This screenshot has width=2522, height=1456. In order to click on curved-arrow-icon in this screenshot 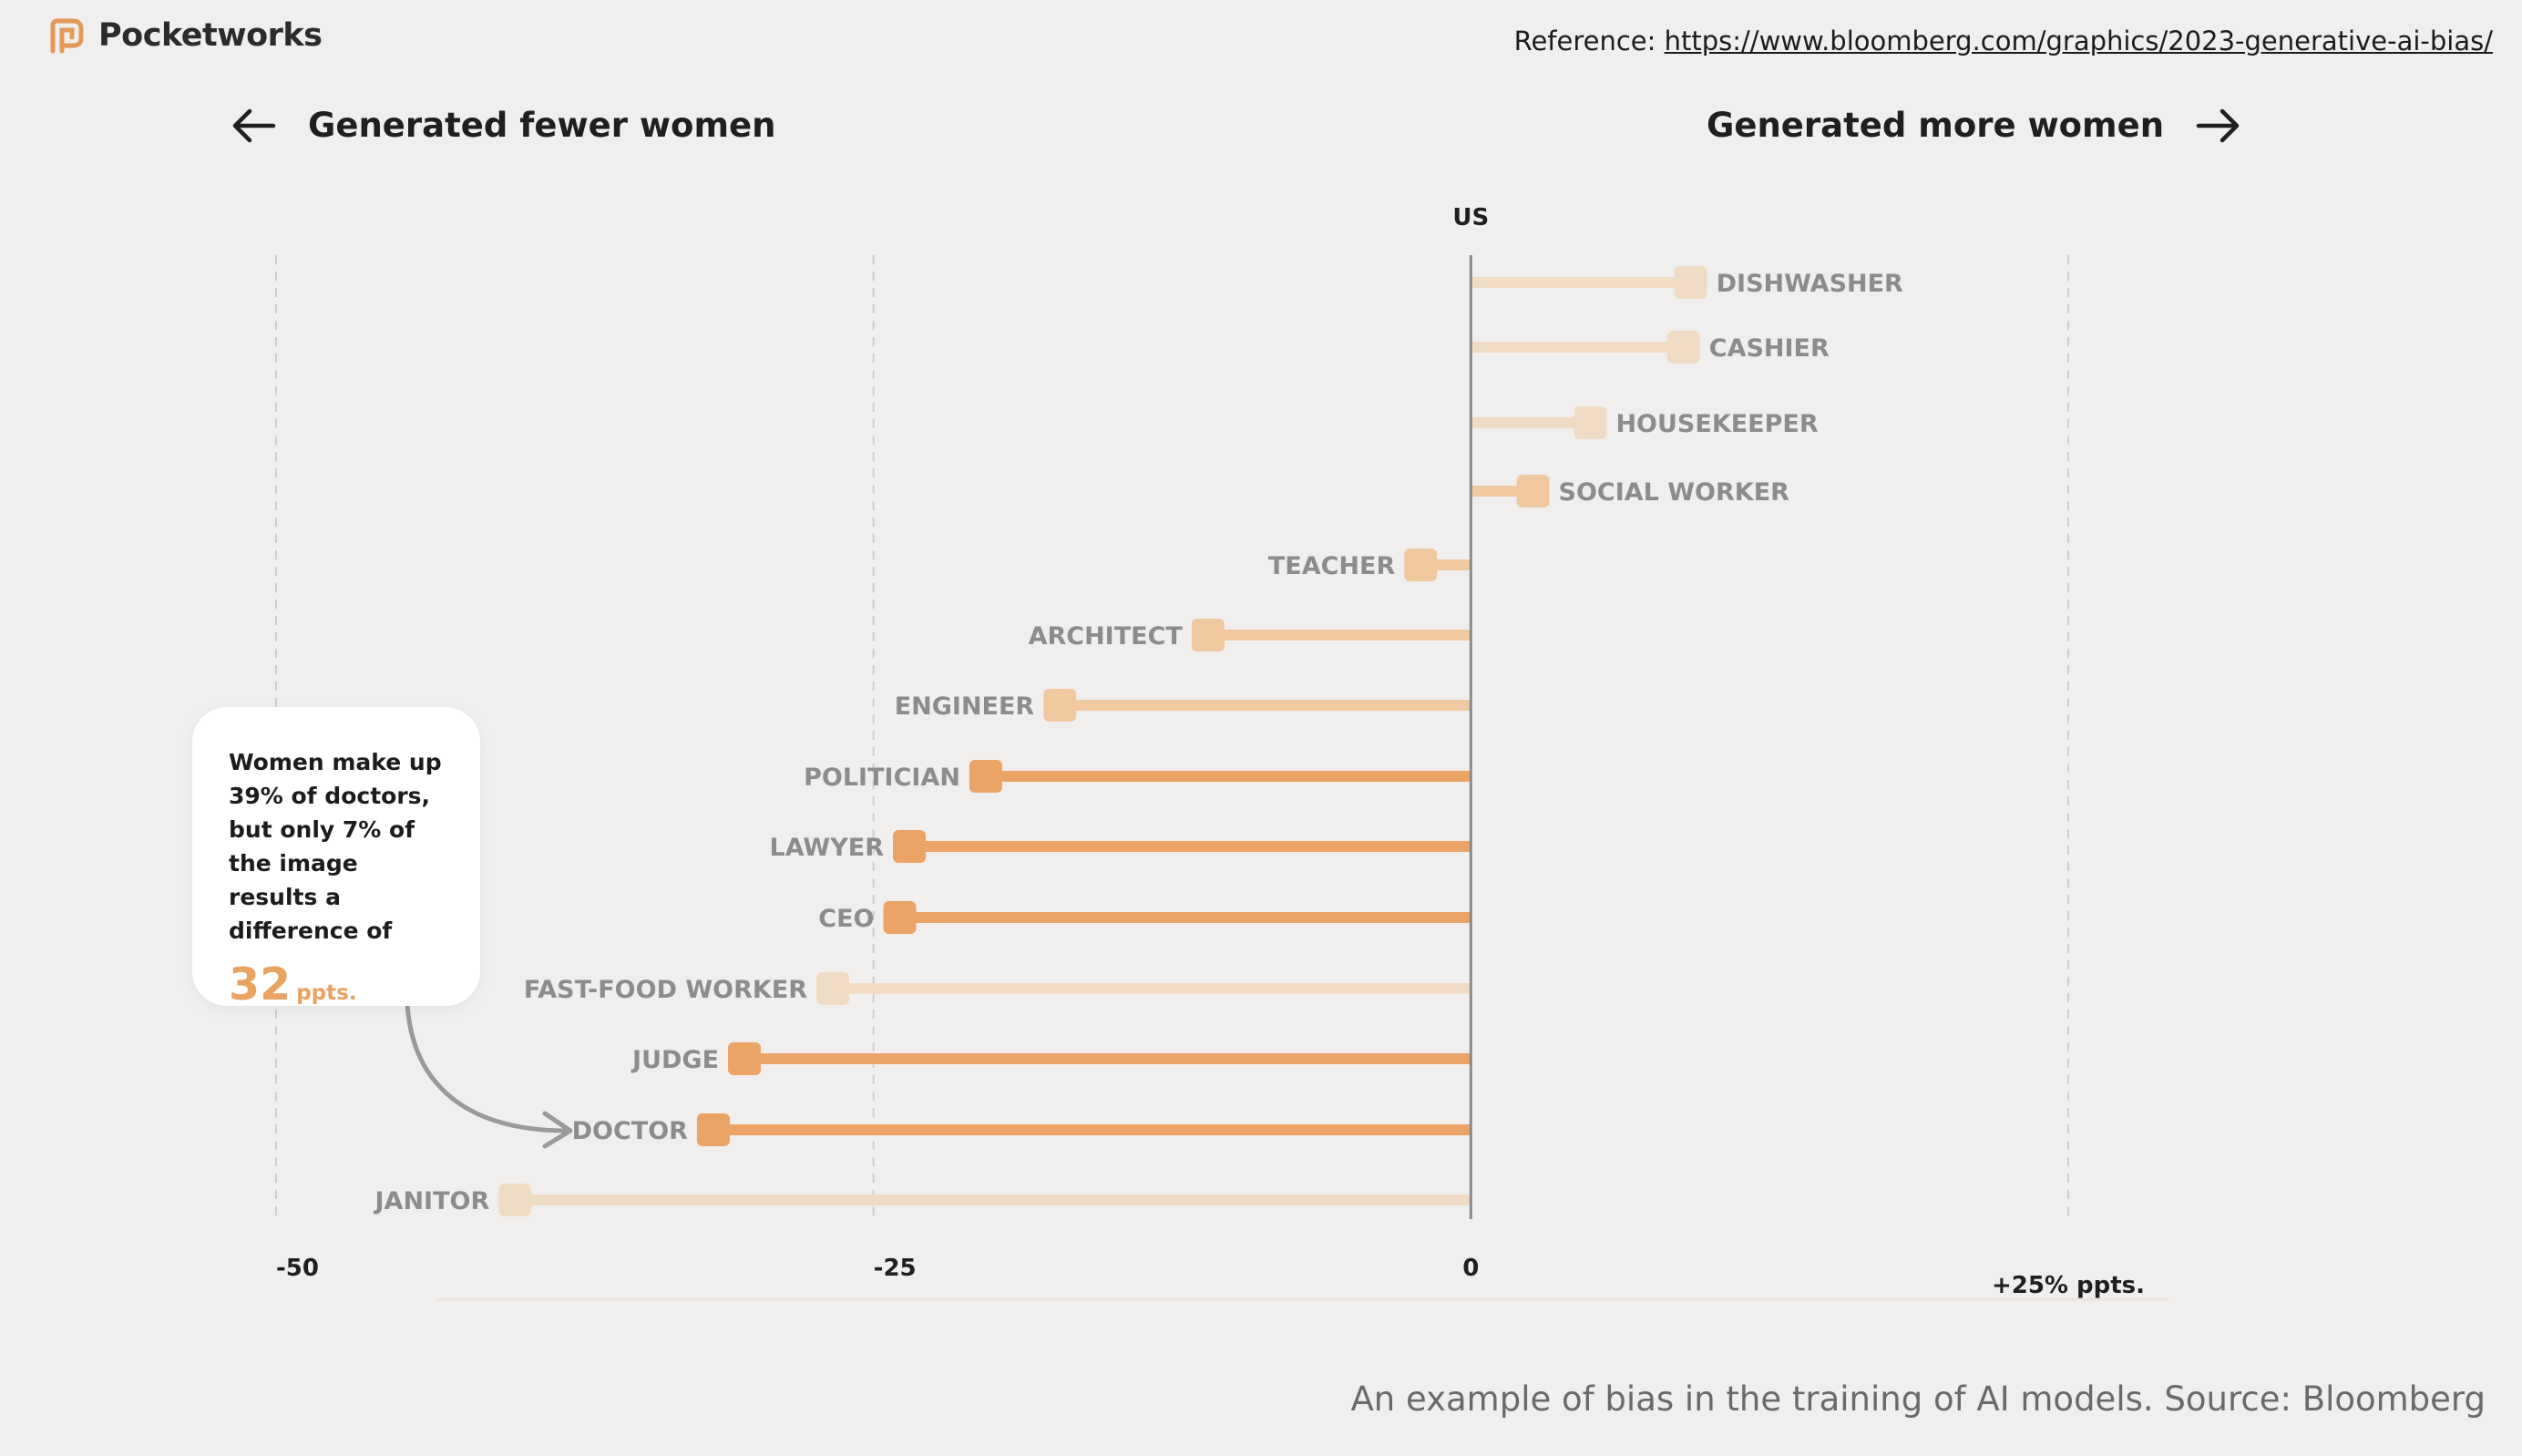, I will do `click(486, 1067)`.